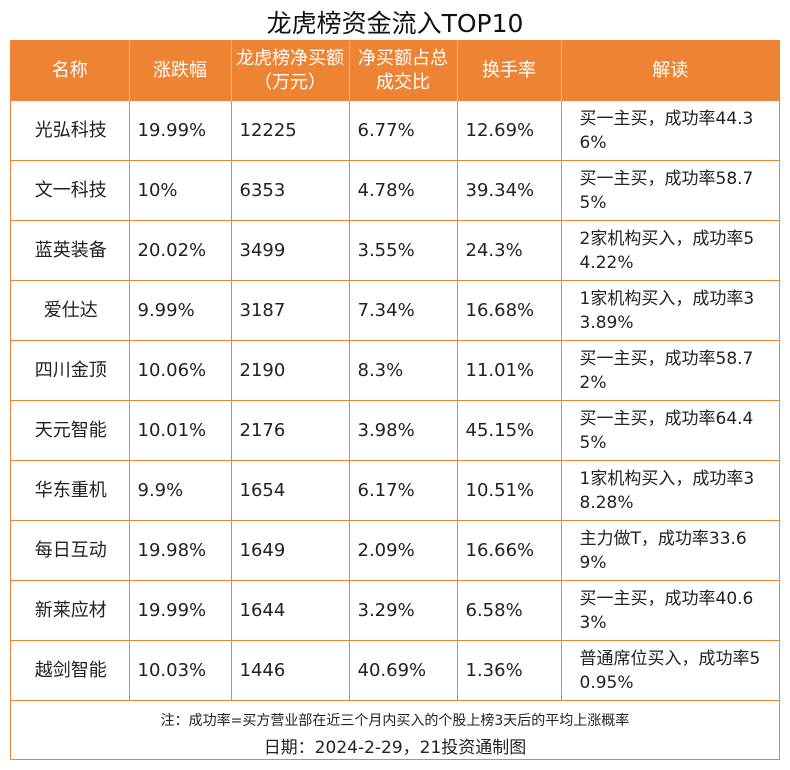  Describe the element at coordinates (70, 610) in the screenshot. I see `stock-name: 新莱应材` at that location.